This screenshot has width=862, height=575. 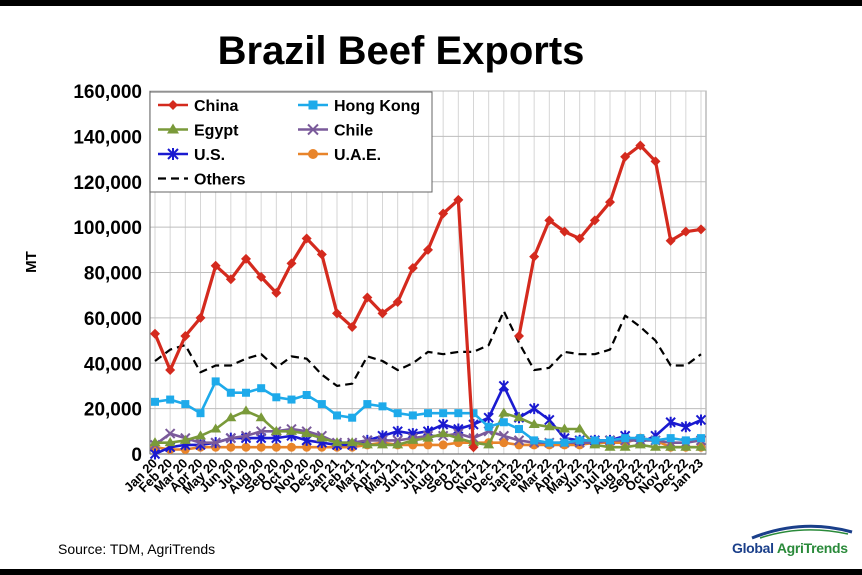 I want to click on y-tick-label: 40,000, so click(x=113, y=364).